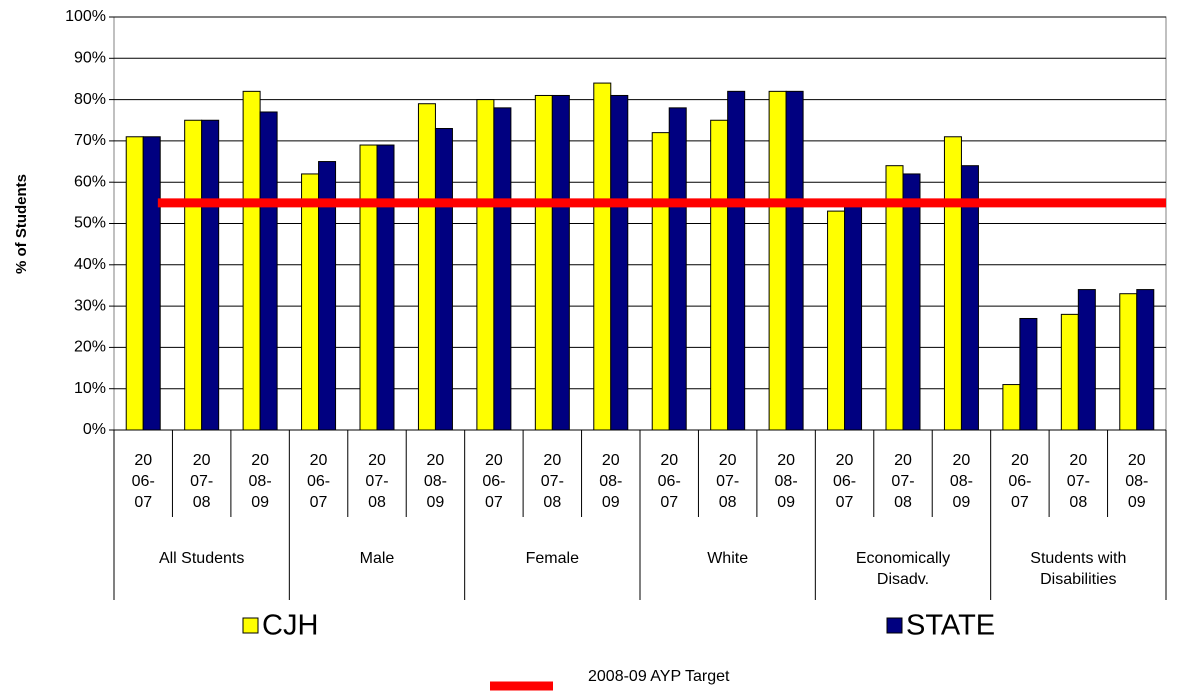 This screenshot has width=1181, height=693. I want to click on group-label-box: All Students, so click(201, 558).